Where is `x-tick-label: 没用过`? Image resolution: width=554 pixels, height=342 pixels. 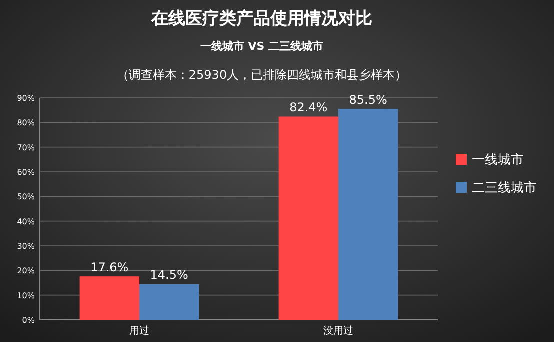 x-tick-label: 没用过 is located at coordinates (339, 331).